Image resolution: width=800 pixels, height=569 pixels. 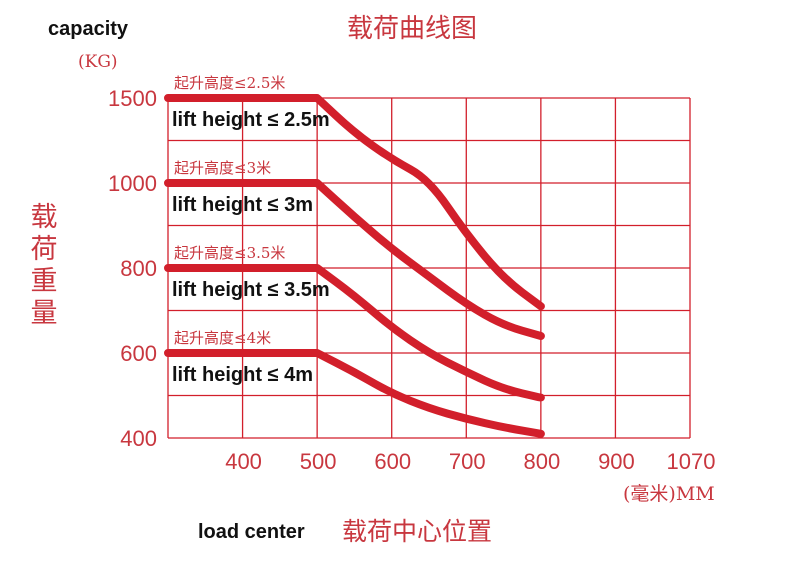 I want to click on x-tick-label: 500, so click(x=318, y=461).